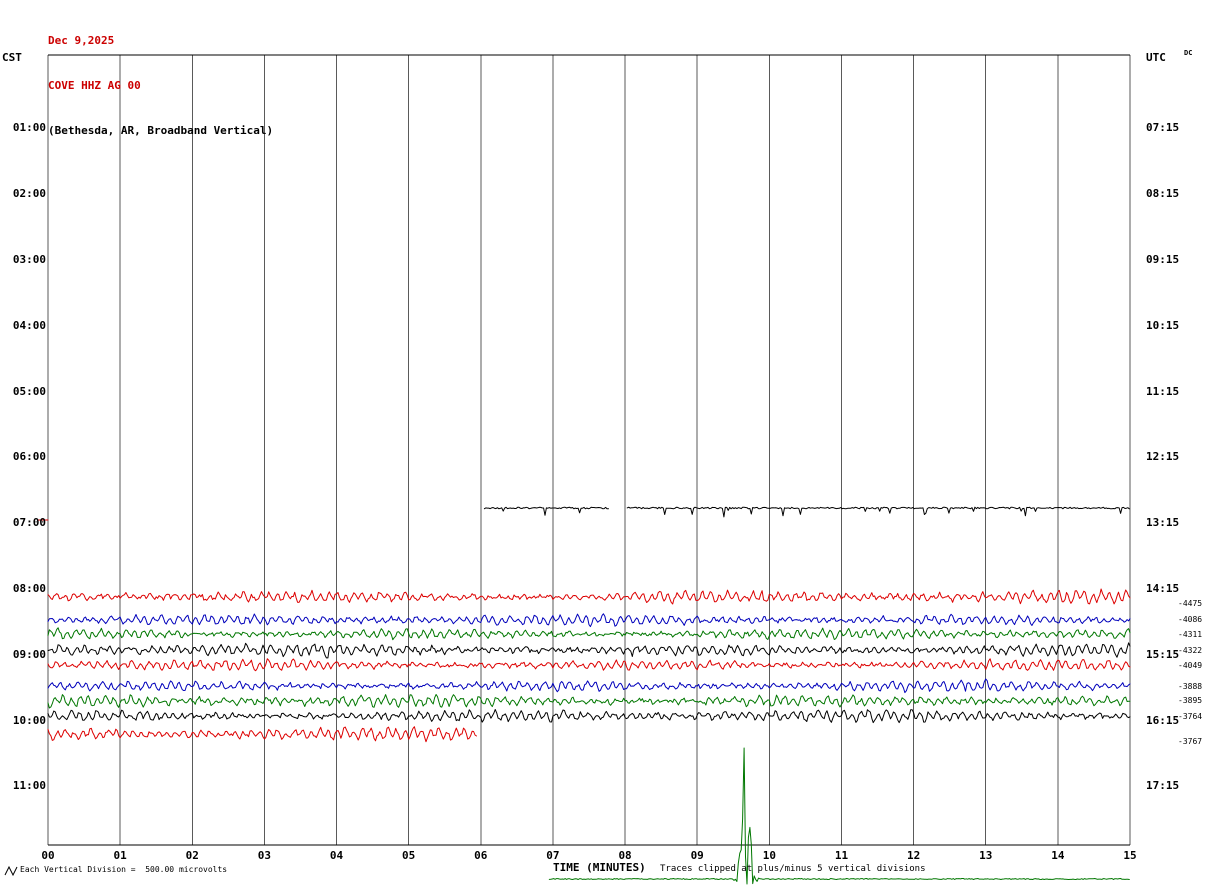  I want to click on title-date: Dec 9,2025, so click(81, 40).